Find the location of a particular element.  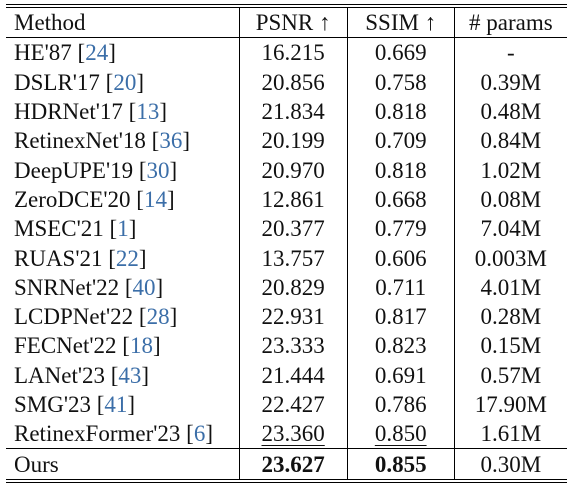

method-cell: DeepUPE'19 [30] is located at coordinates (123, 170).